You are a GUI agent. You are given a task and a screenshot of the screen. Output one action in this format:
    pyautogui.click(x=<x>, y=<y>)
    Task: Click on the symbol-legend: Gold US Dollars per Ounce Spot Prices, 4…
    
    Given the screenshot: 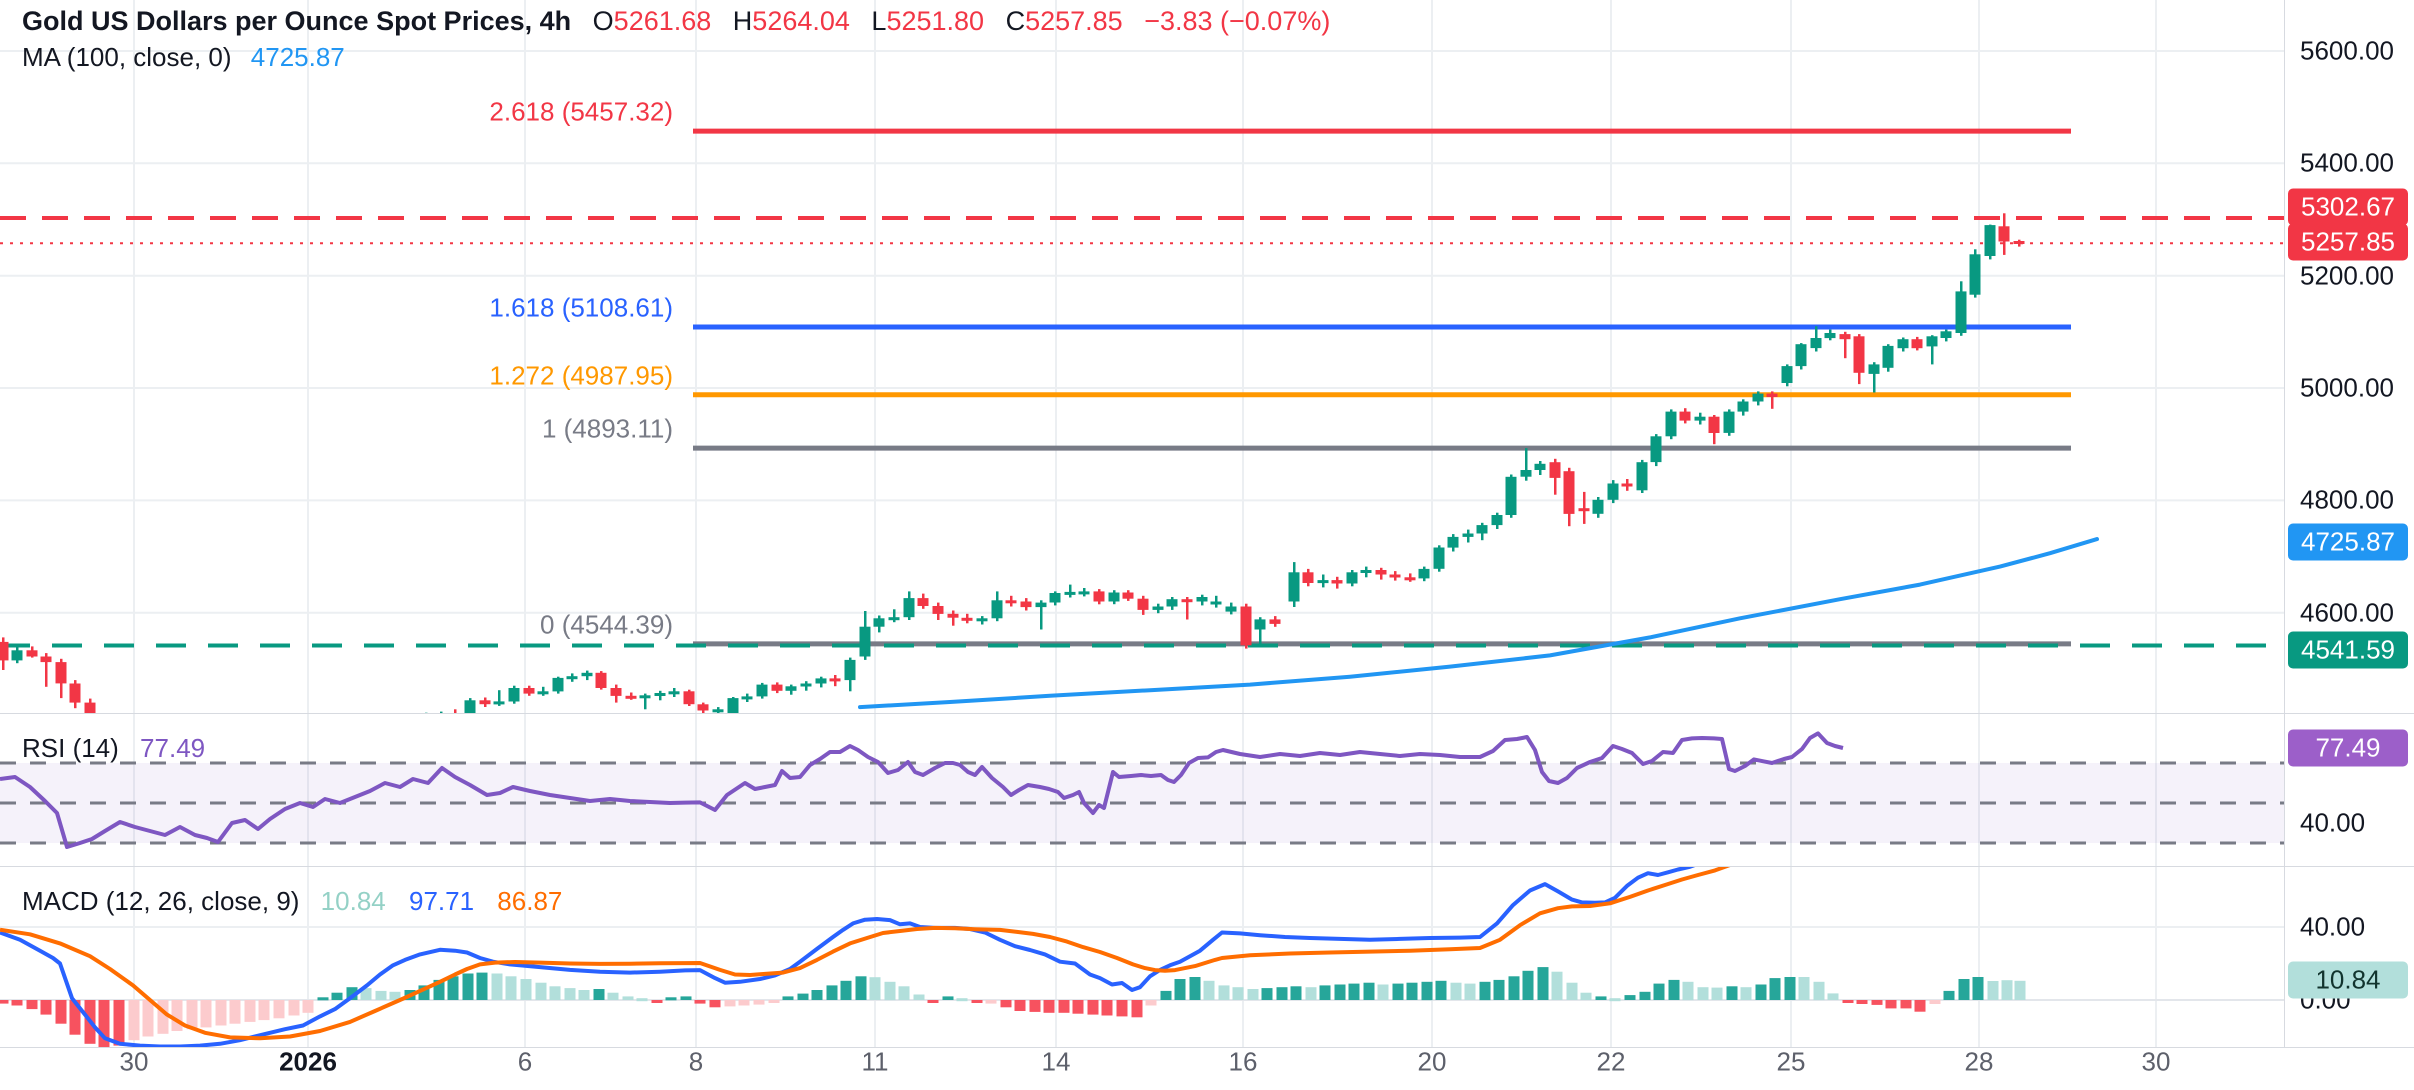 What is the action you would take?
    pyautogui.click(x=676, y=21)
    